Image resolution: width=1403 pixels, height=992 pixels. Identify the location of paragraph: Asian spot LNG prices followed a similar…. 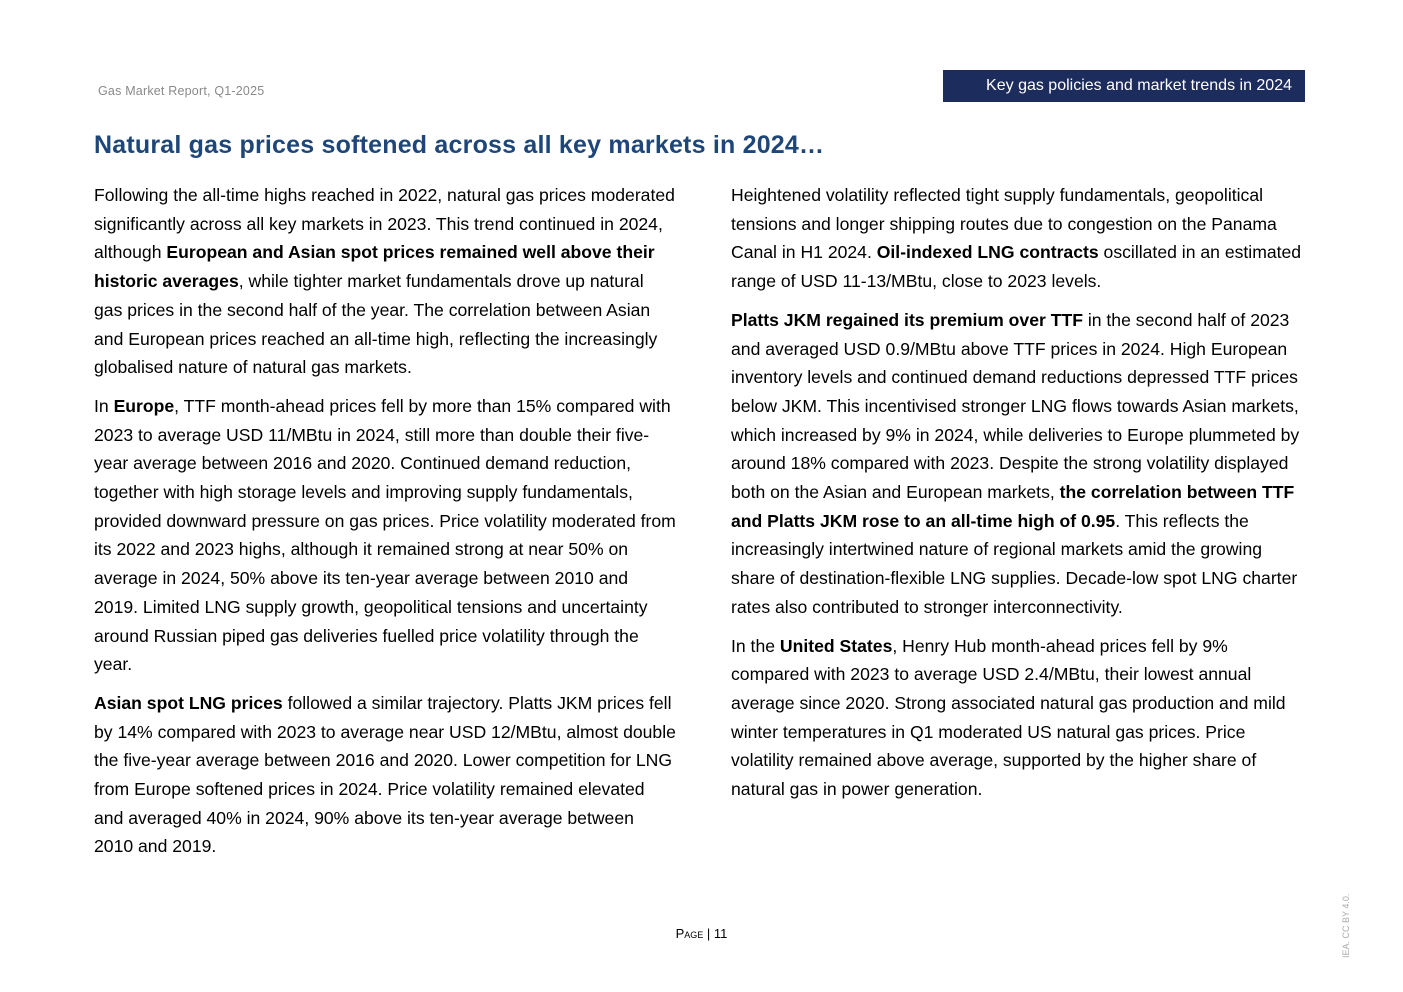
(385, 775).